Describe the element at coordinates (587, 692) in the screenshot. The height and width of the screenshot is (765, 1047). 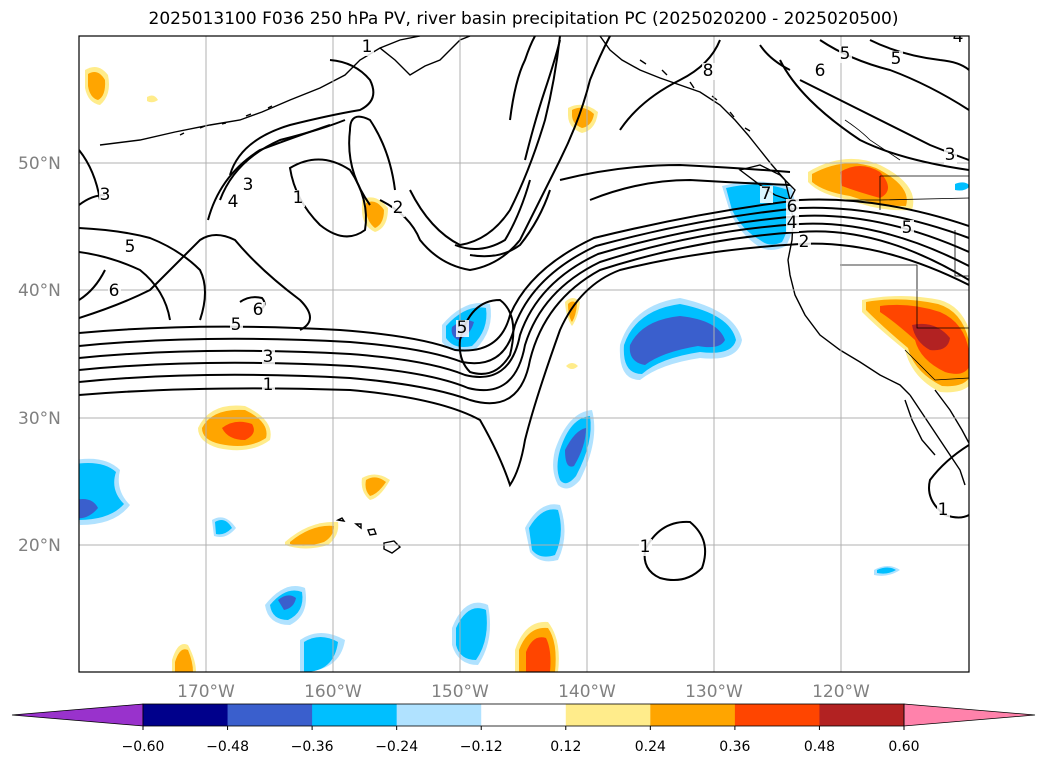
I see `lon-label: 140°W` at that location.